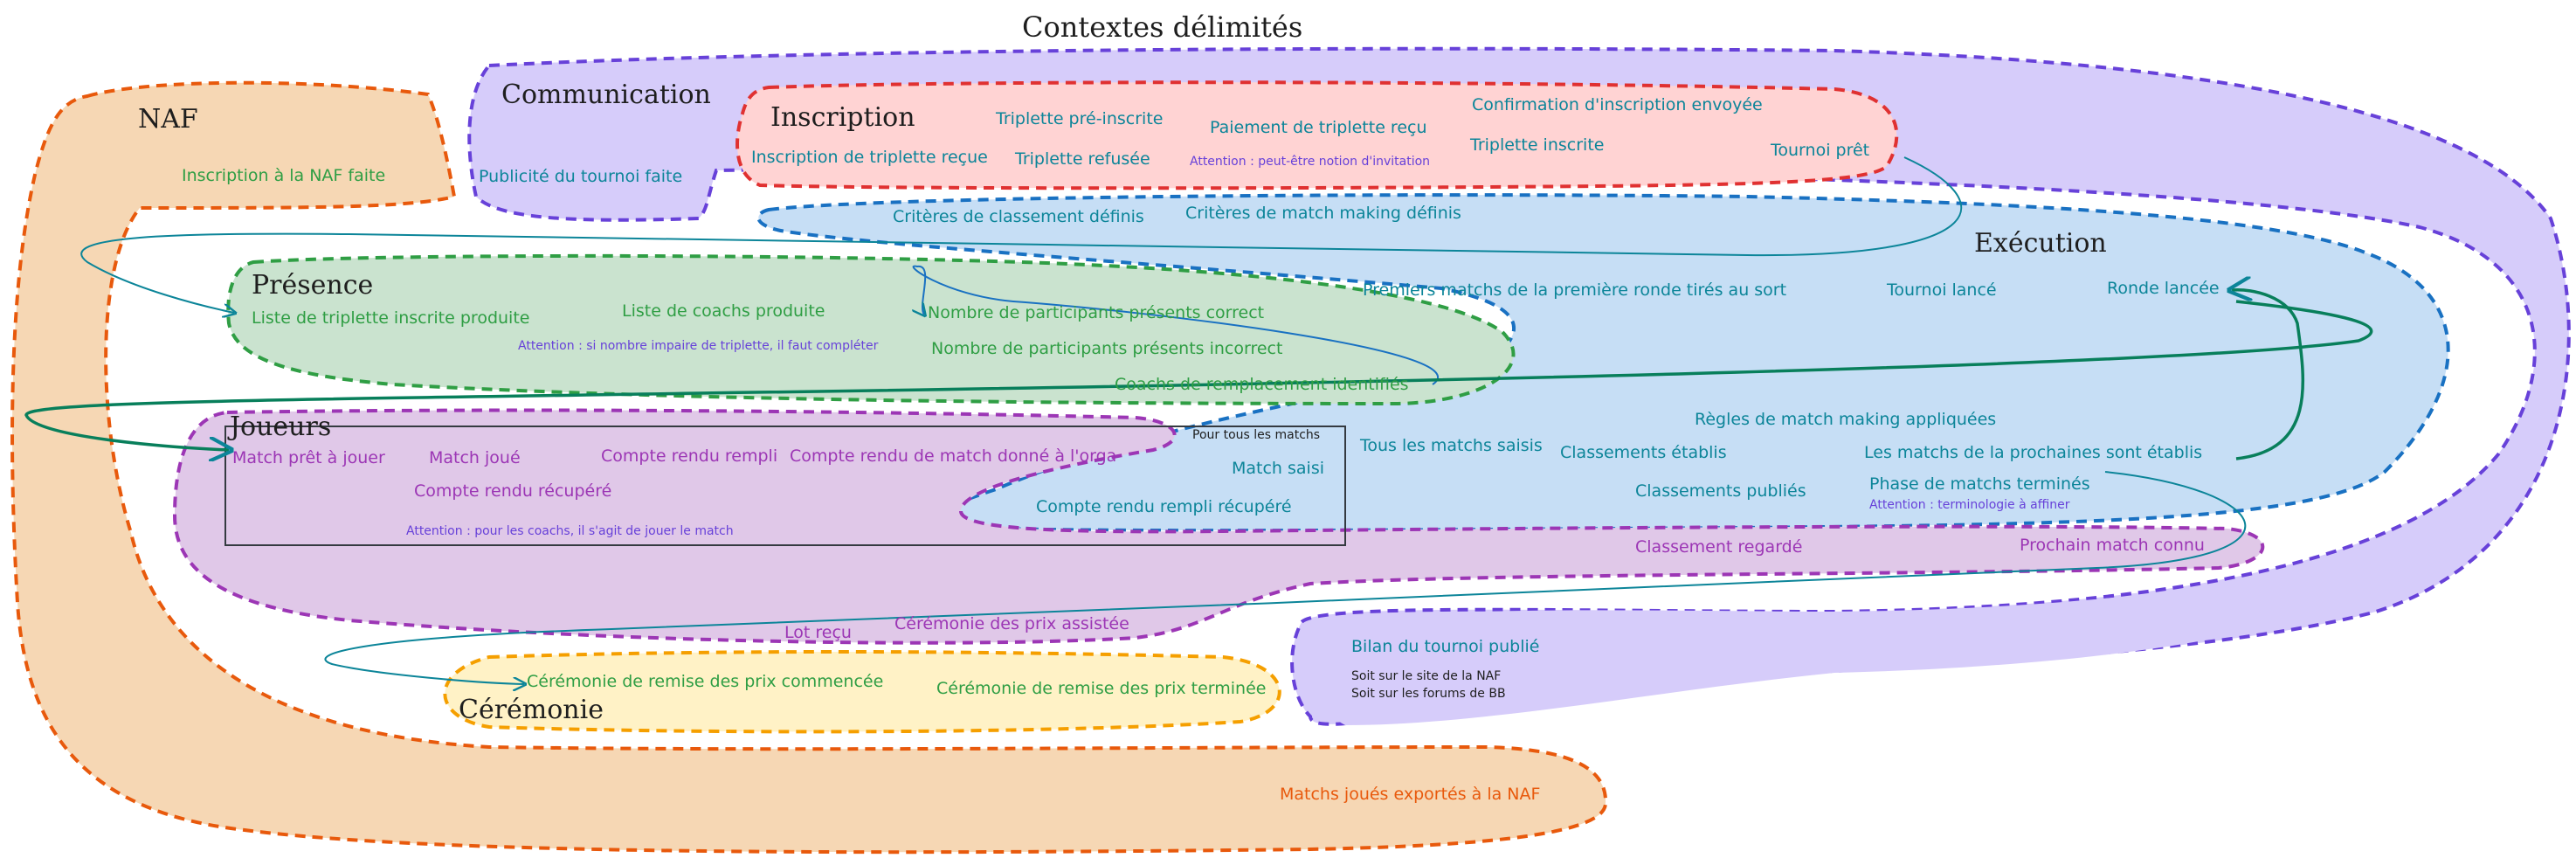 This screenshot has height=865, width=2576. What do you see at coordinates (1941, 290) in the screenshot?
I see `event-tournoi-lance: Tournoi lancé` at bounding box center [1941, 290].